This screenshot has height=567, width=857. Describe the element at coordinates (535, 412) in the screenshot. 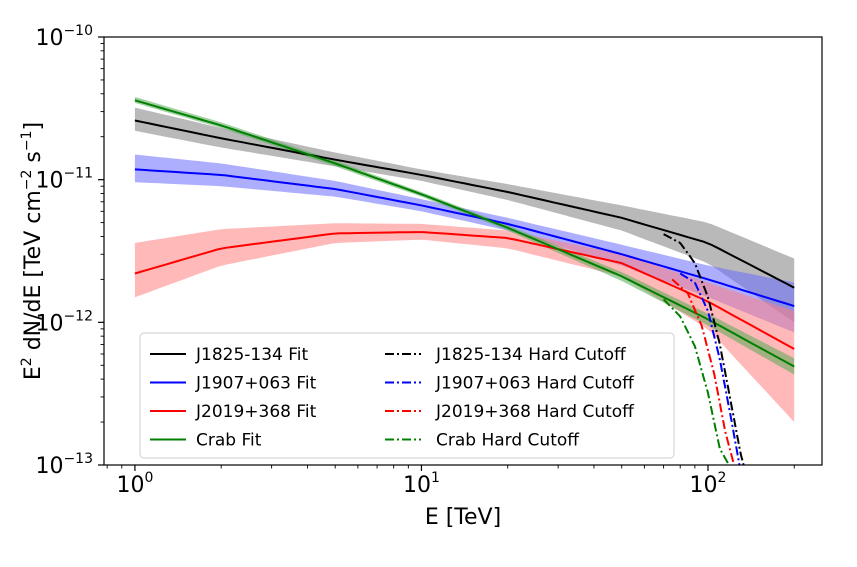

I see `legend-label-6: J2019+368 Hard Cutoff` at that location.